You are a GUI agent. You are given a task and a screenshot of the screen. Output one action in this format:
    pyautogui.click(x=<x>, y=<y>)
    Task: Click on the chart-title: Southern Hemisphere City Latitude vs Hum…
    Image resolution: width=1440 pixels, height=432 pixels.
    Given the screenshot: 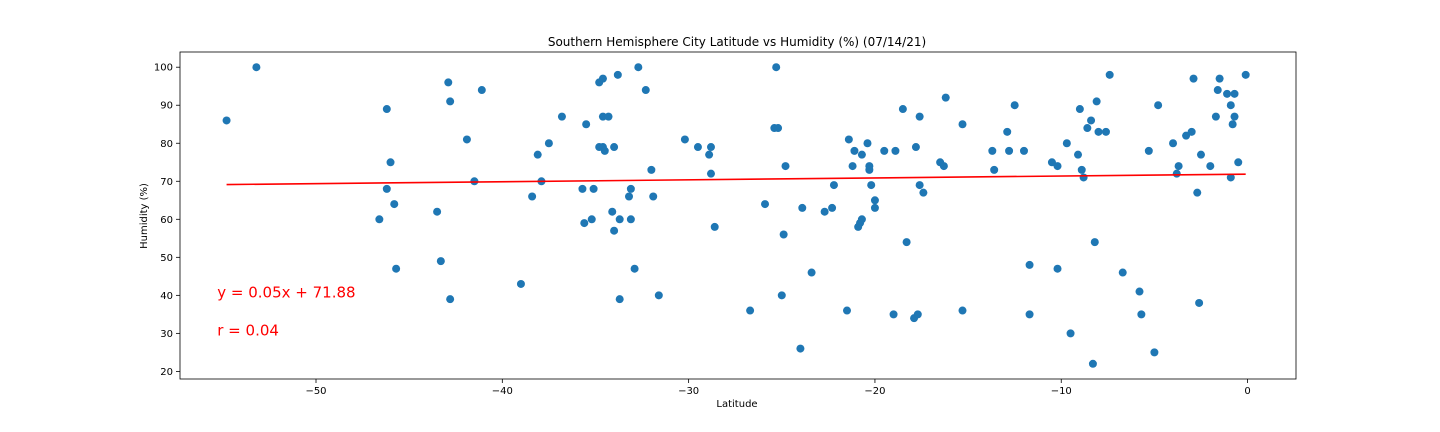 What is the action you would take?
    pyautogui.click(x=737, y=42)
    